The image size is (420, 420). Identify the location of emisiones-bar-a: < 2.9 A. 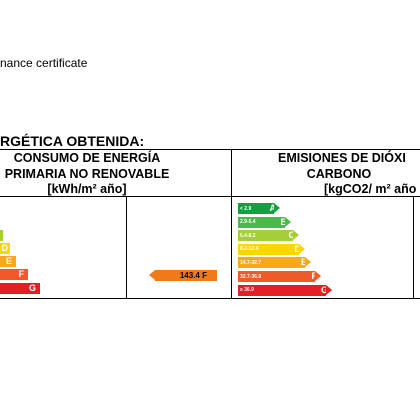
(259, 208).